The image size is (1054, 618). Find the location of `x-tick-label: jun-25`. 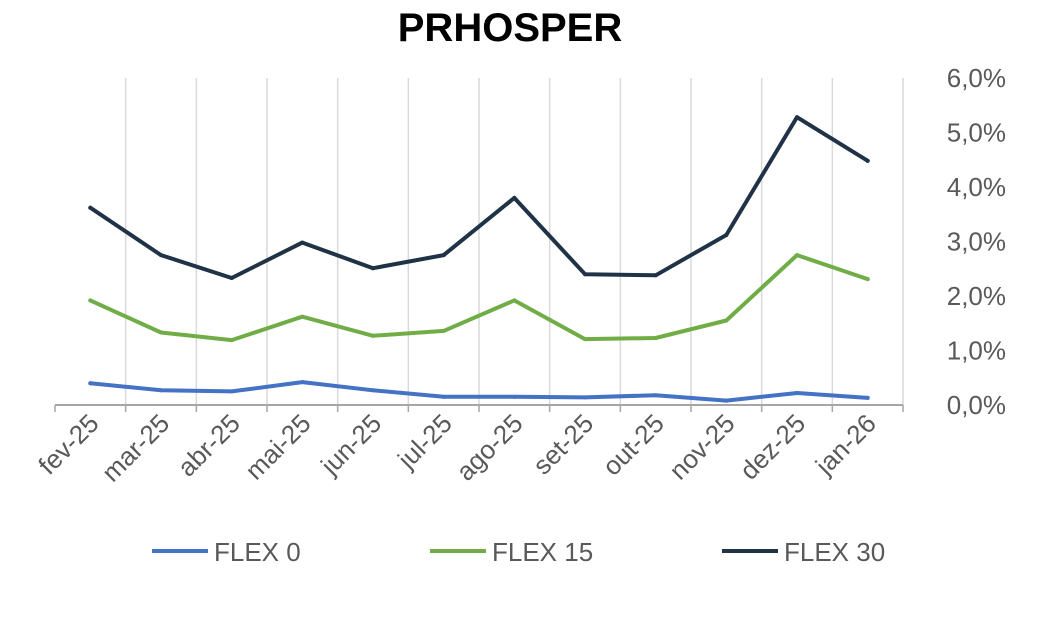

x-tick-label: jun-25 is located at coordinates (350, 444).